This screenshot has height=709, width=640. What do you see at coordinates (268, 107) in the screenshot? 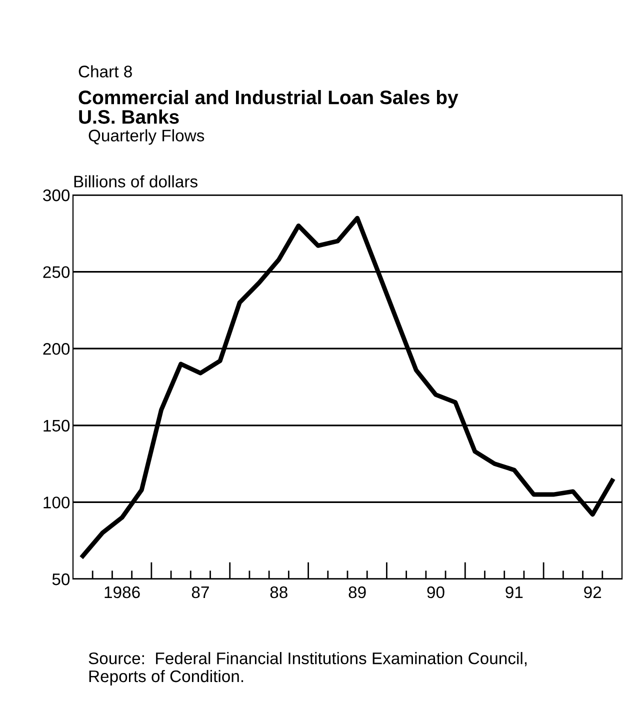
I see `chart-title: Commercial and Industrial Loan Sales by U.S. Banks` at bounding box center [268, 107].